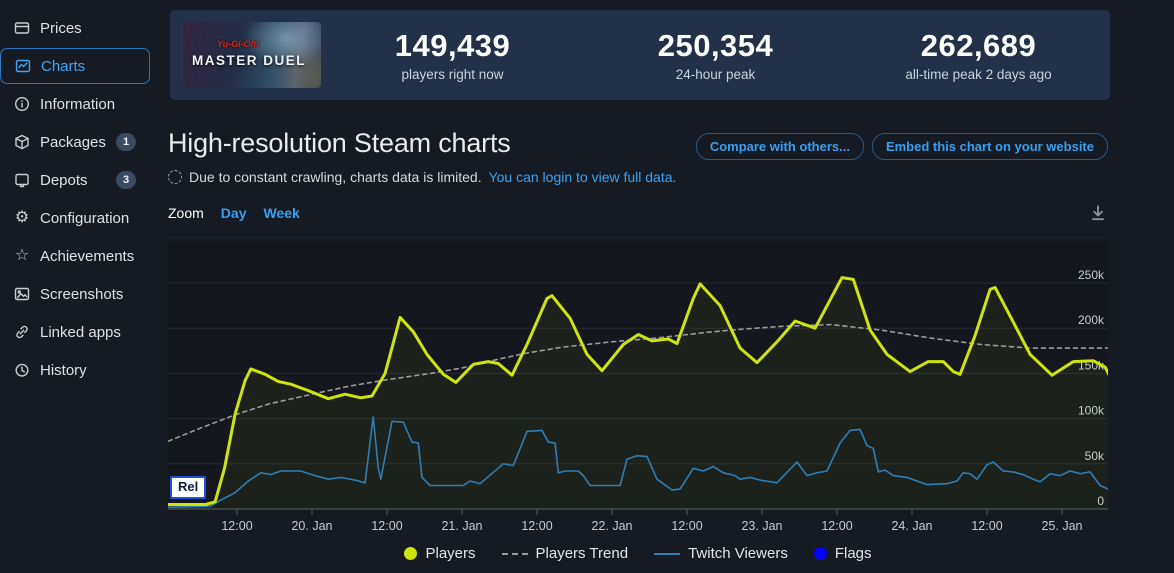 This screenshot has height=573, width=1174. What do you see at coordinates (411, 553) in the screenshot?
I see `players-legend-marker` at bounding box center [411, 553].